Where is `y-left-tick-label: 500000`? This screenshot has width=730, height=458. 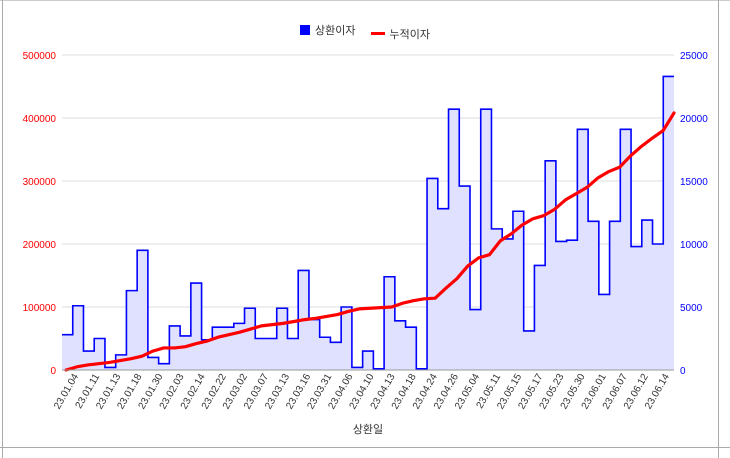
y-left-tick-label: 500000 is located at coordinates (40, 56).